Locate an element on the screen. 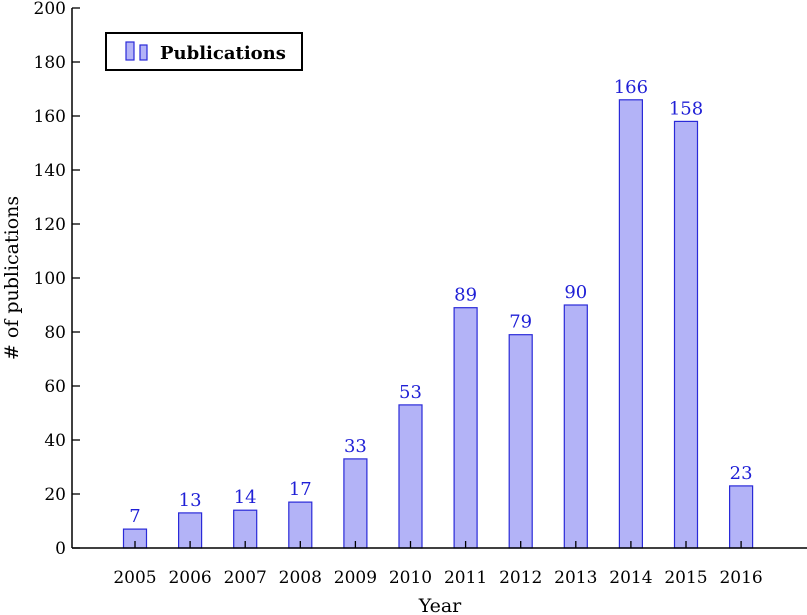 Image resolution: width=807 pixels, height=615 pixels. bar-2013 is located at coordinates (575, 426).